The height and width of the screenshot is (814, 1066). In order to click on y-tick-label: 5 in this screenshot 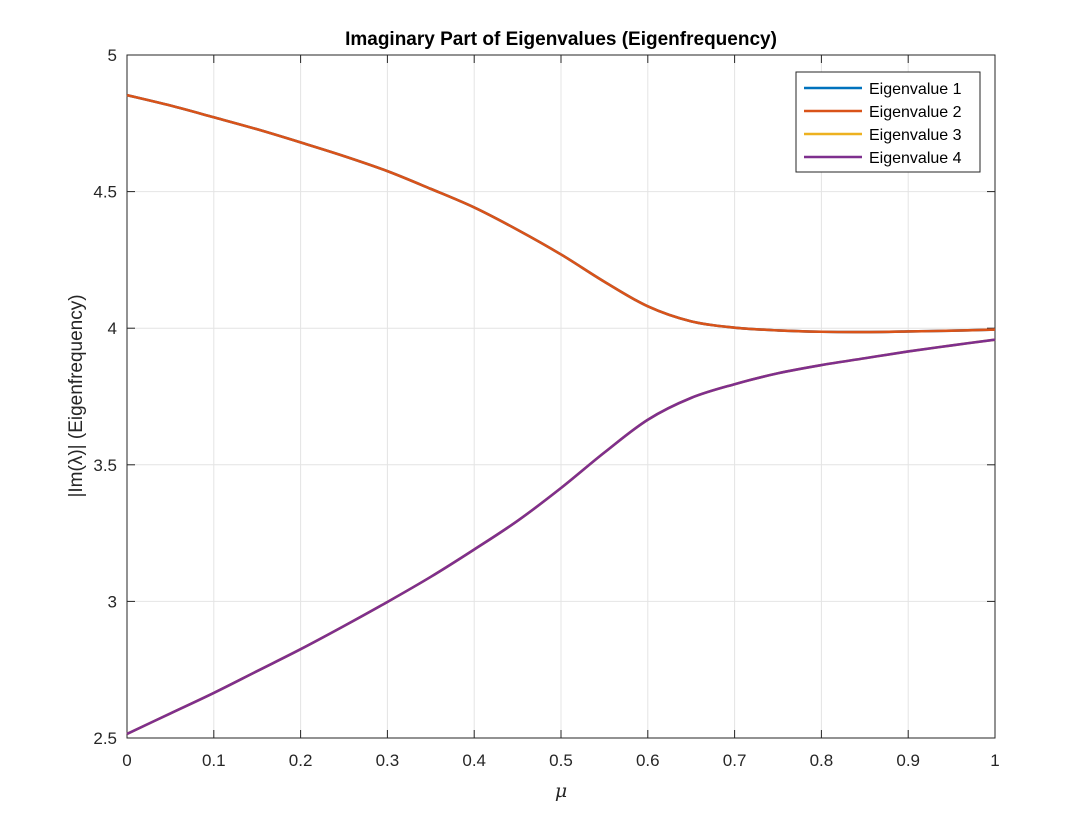, I will do `click(112, 55)`.